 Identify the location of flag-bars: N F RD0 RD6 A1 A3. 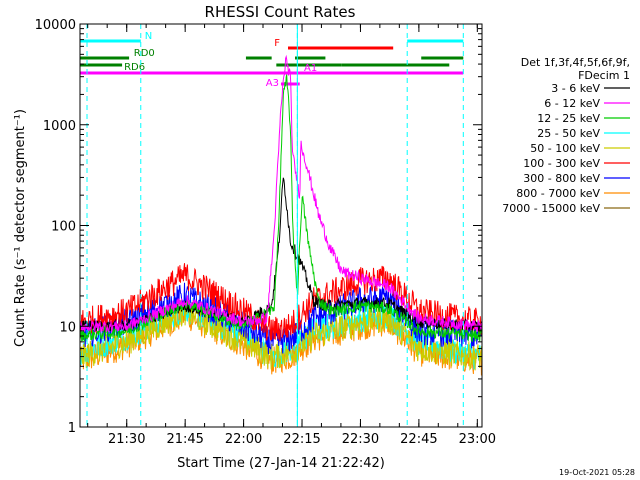
(272, 60).